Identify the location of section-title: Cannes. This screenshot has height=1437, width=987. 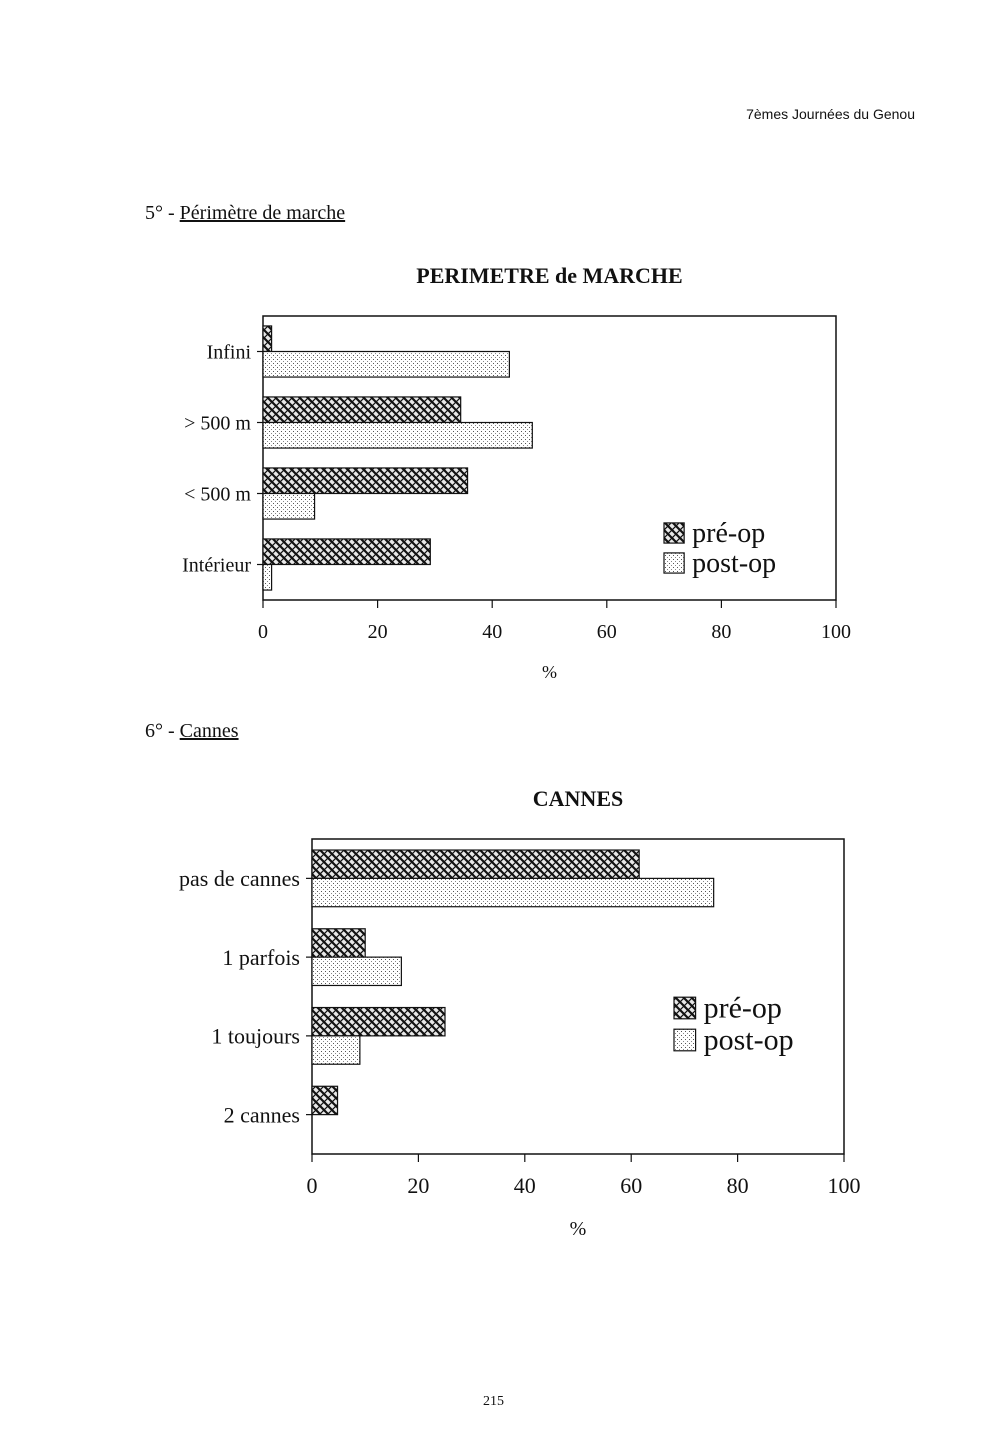
(209, 731).